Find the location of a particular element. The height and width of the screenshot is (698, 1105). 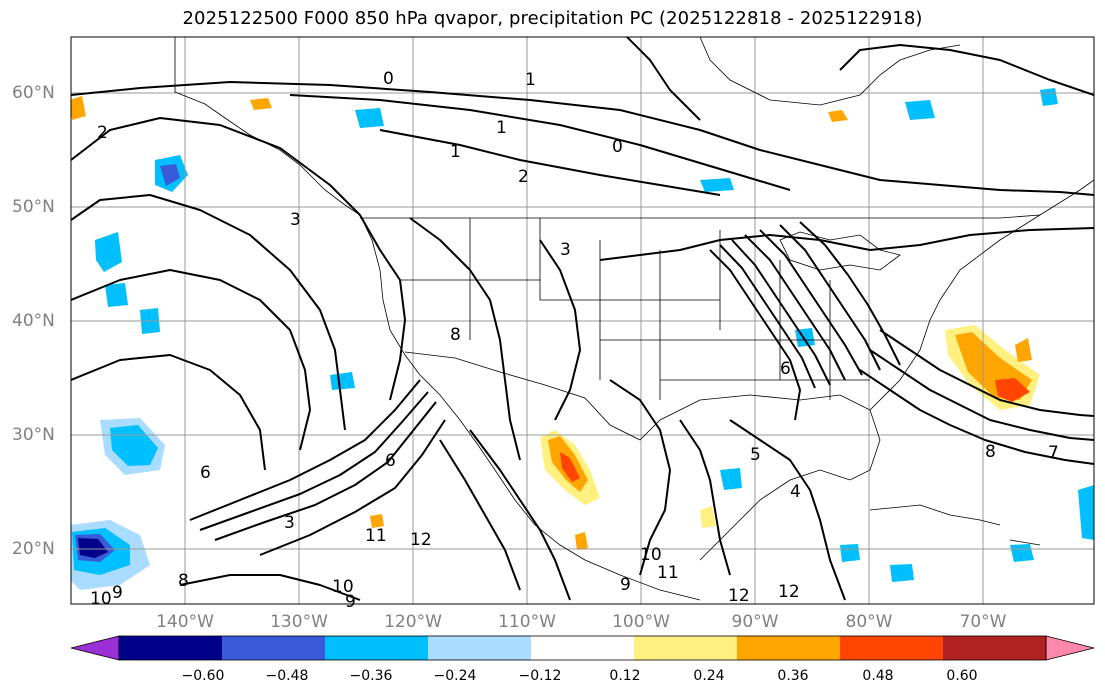

contour-label: 4 is located at coordinates (795, 492).